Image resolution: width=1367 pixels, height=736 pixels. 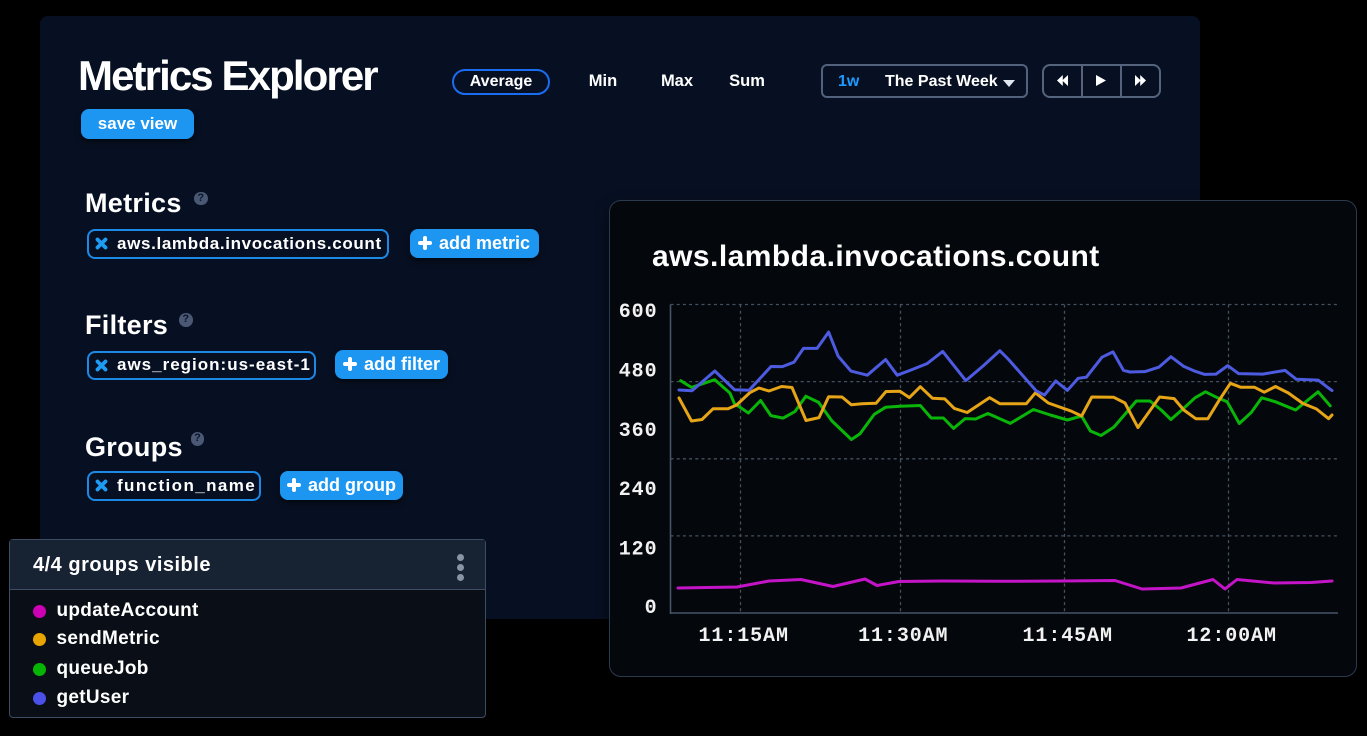 I want to click on svg-text: 11:45AM, so click(x=1068, y=636).